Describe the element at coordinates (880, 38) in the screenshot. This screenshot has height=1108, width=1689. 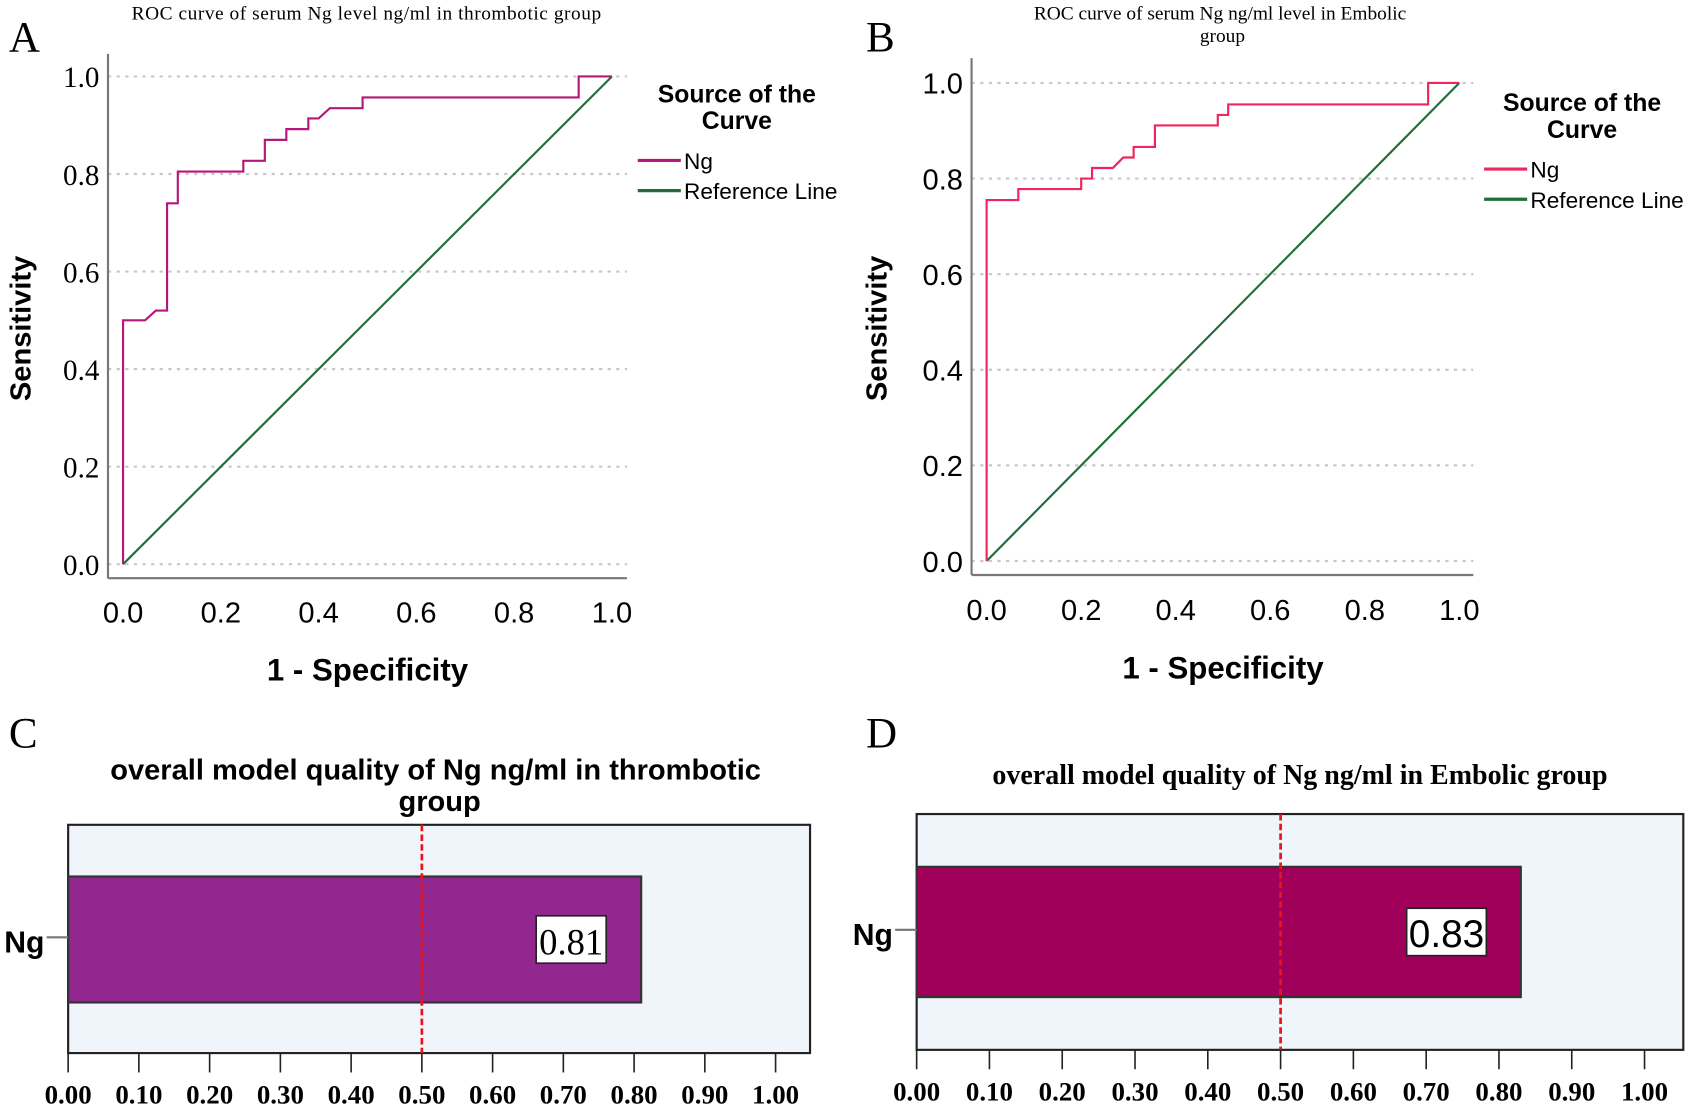
I see `panel-letter-b: B` at that location.